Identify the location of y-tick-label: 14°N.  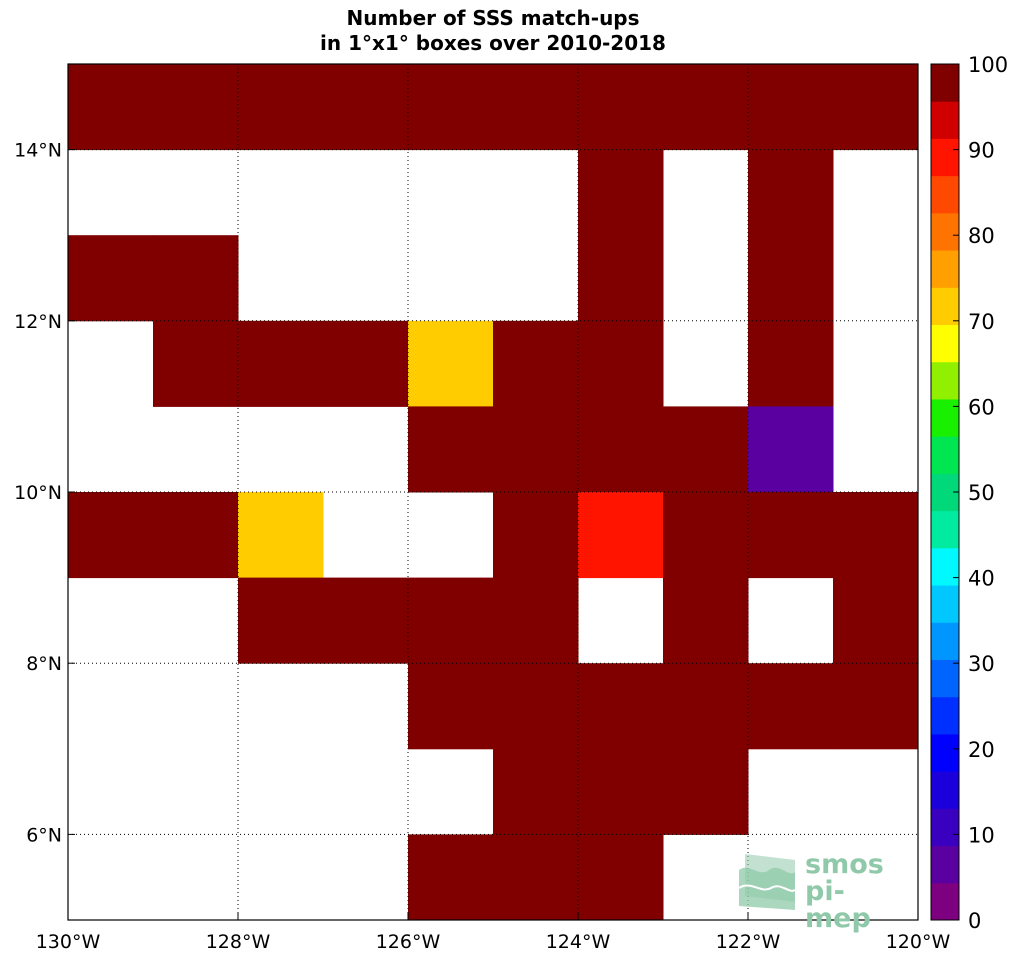
(38, 151).